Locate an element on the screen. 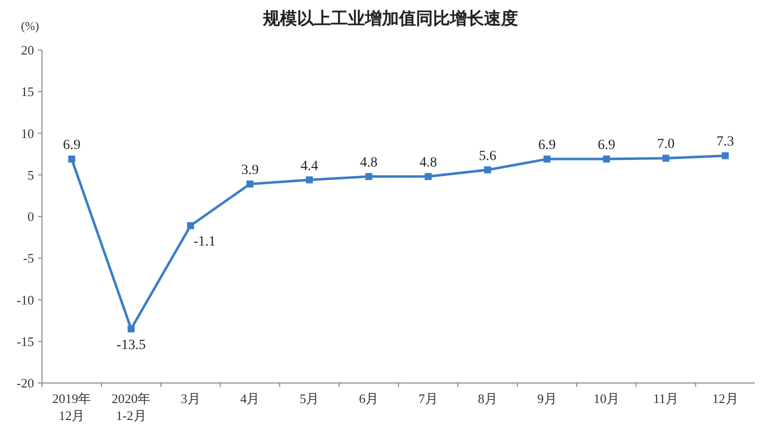 This screenshot has height=436, width=765. x-tick-label: 11月 is located at coordinates (666, 398).